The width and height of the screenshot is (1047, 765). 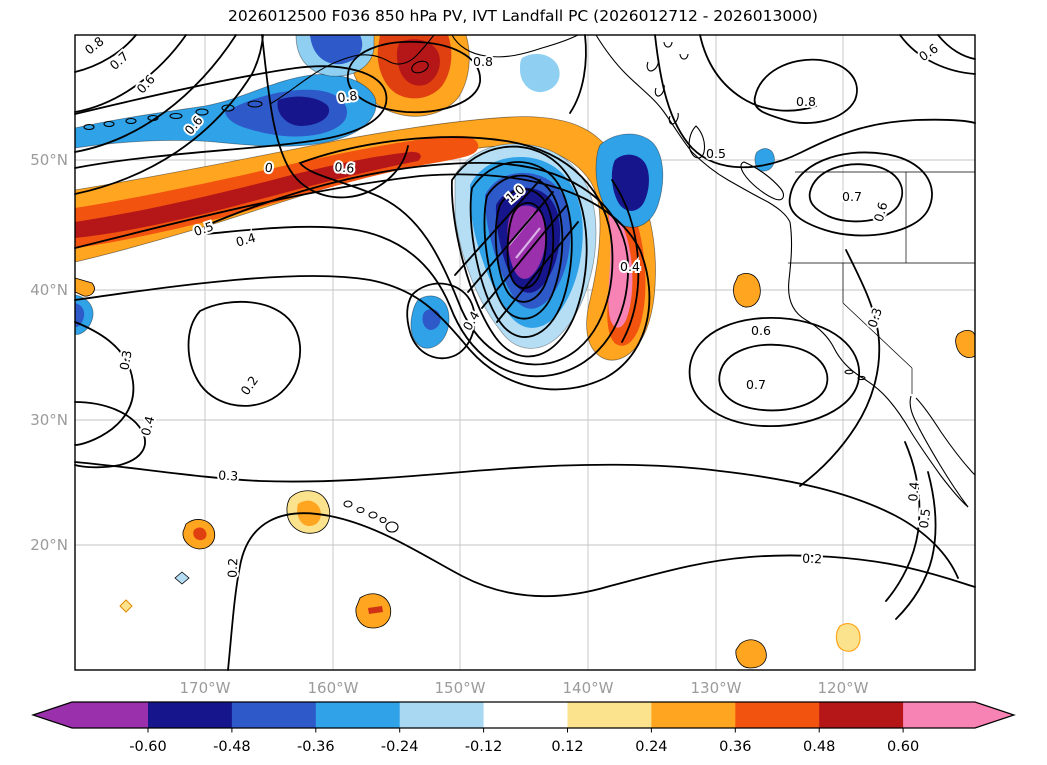 What do you see at coordinates (49, 545) in the screenshot?
I see `y-tick-label: 20°N` at bounding box center [49, 545].